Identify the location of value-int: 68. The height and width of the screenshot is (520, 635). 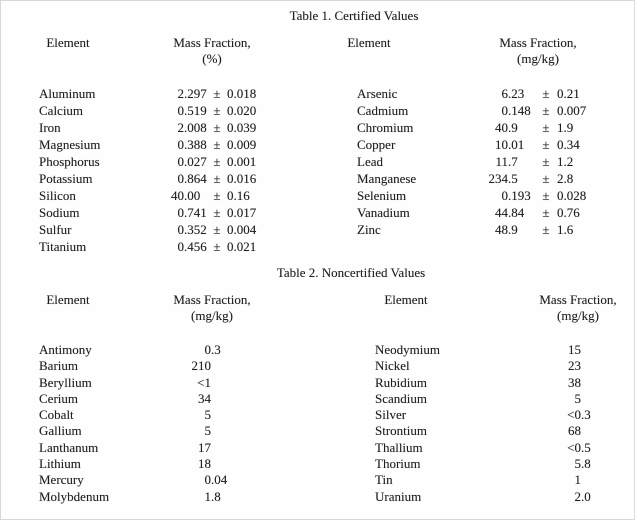
(574, 431).